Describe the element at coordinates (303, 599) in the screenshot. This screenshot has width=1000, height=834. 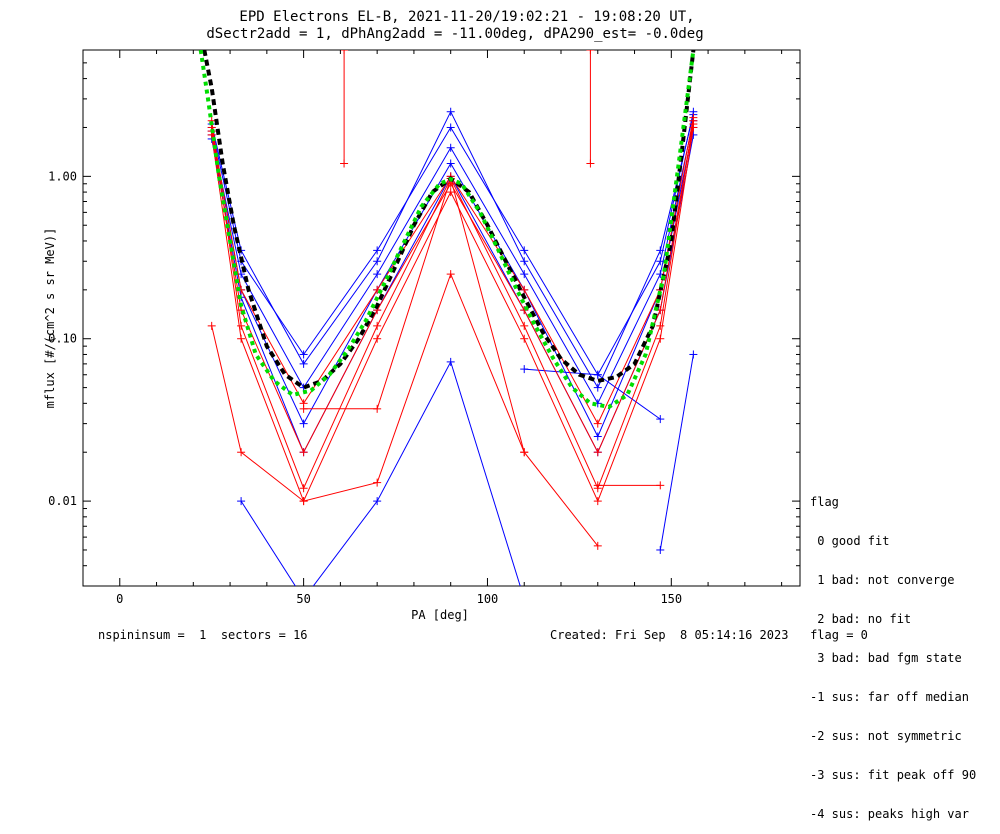
I see `x-tick-label: 50` at that location.